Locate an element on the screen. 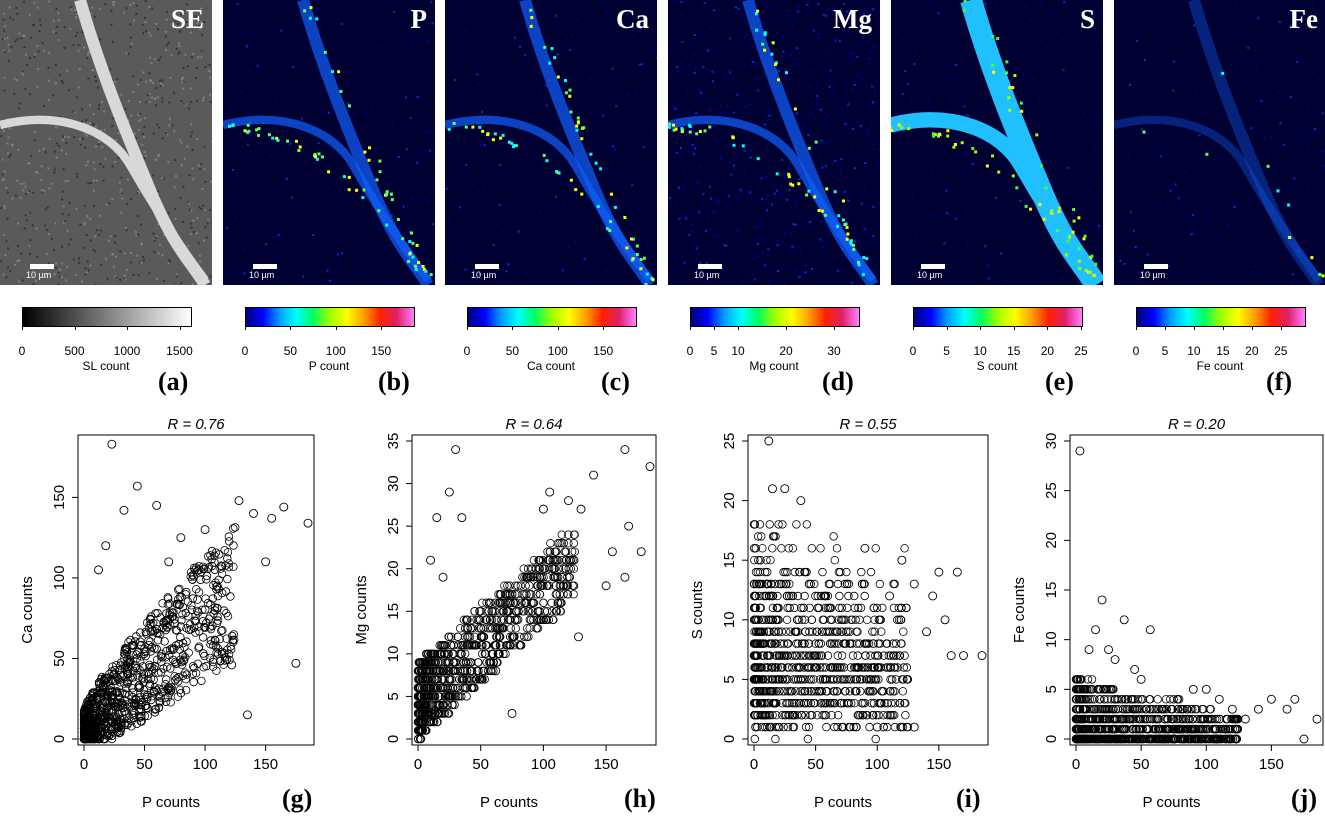 Image resolution: width=1325 pixels, height=835 pixels. colorbar-tick-d: 10 is located at coordinates (737, 351).